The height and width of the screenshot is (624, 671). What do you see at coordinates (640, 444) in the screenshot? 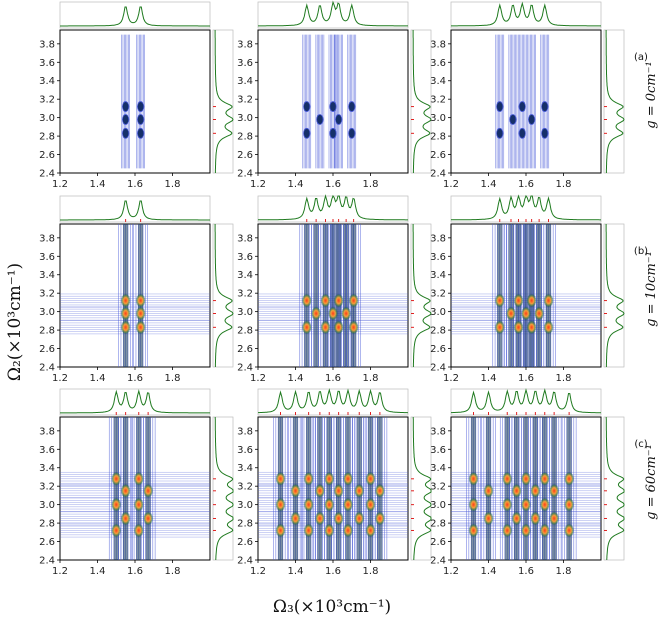
I see `row-tag: (c)` at bounding box center [640, 444].